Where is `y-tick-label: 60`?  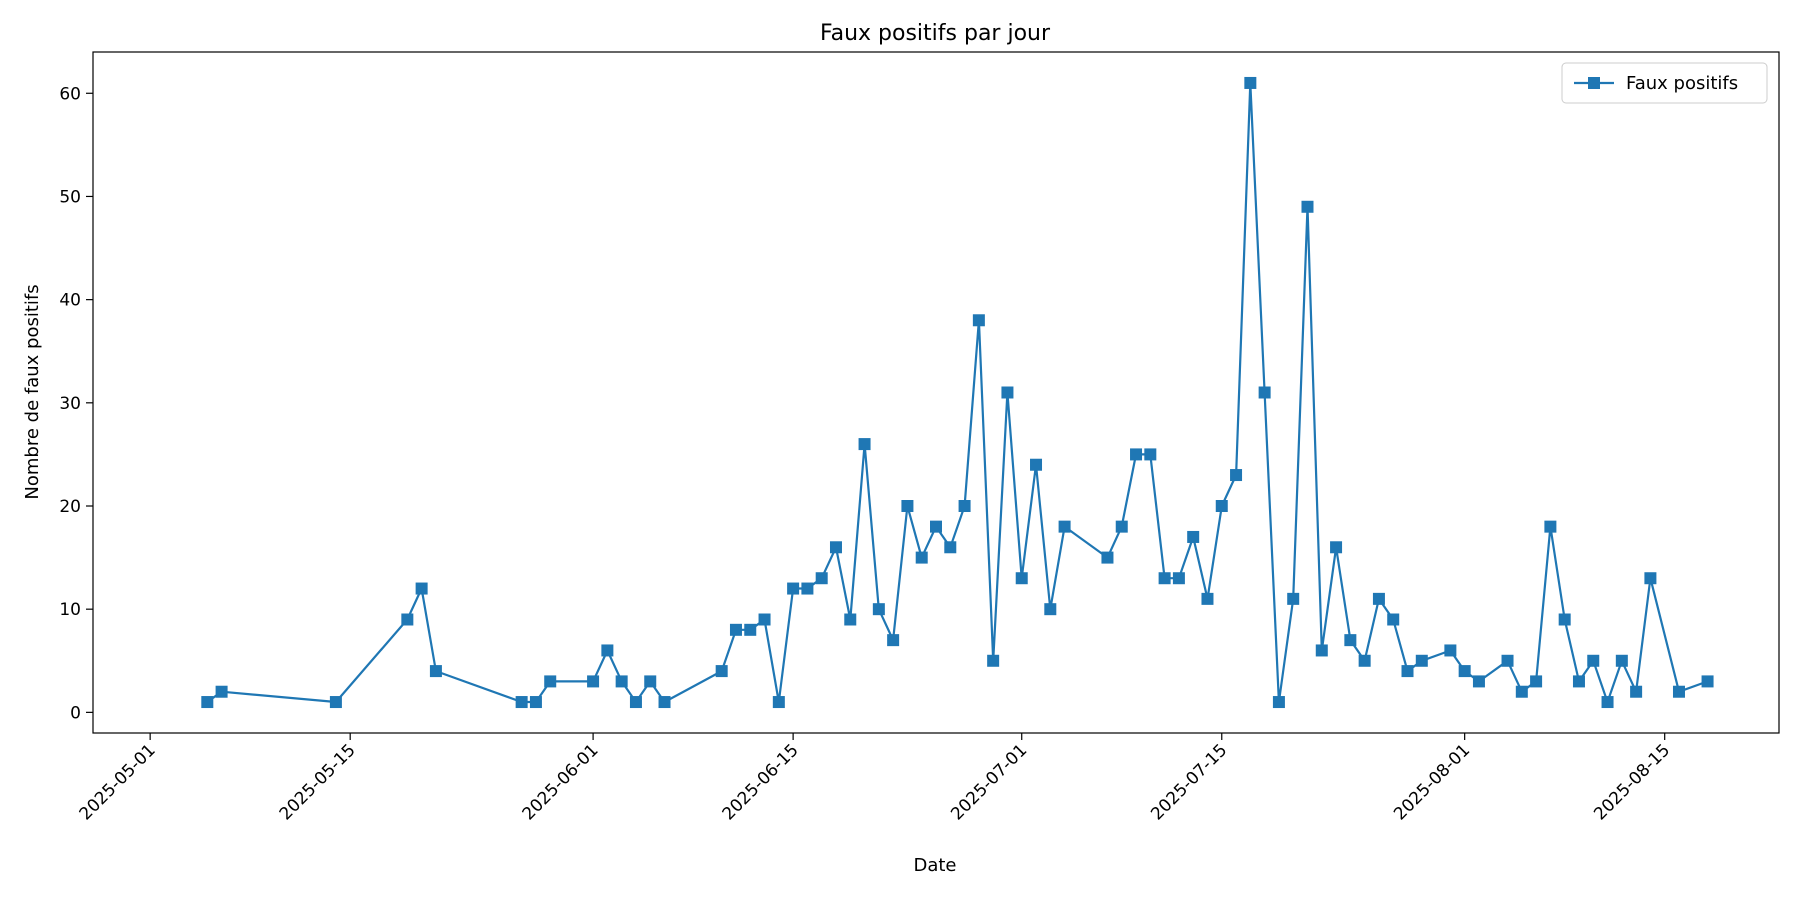 y-tick-label: 60 is located at coordinates (70, 94).